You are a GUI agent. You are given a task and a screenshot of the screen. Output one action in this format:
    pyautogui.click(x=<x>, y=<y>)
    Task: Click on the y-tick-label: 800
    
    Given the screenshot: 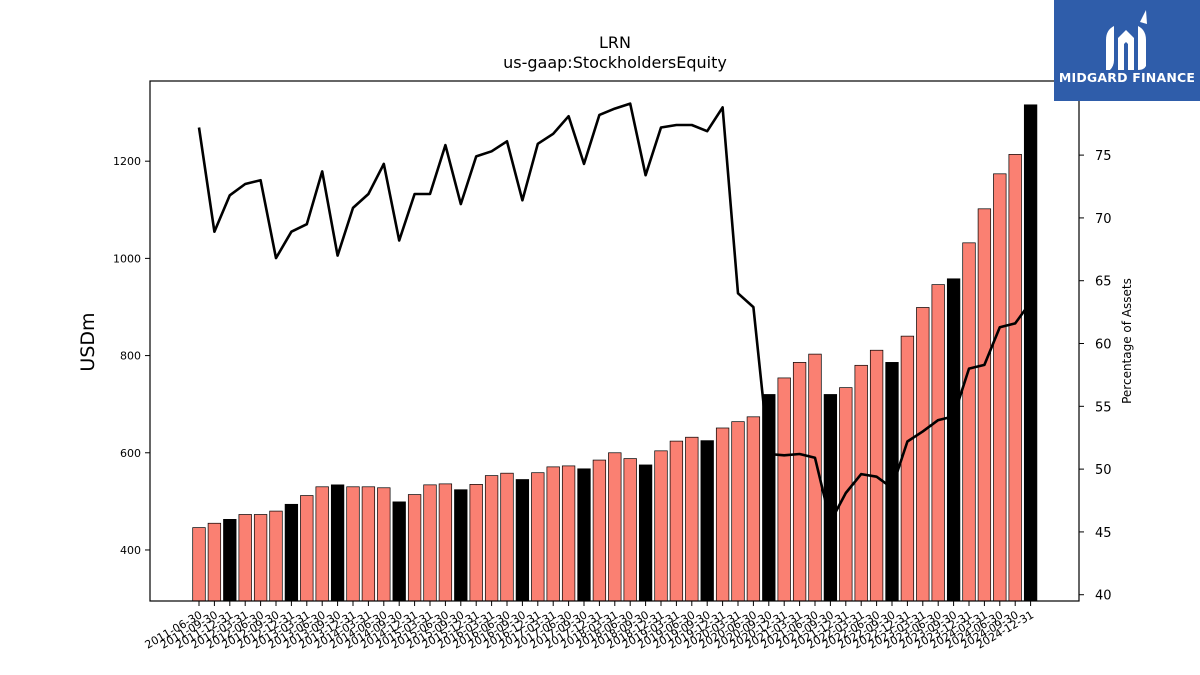 What is the action you would take?
    pyautogui.click(x=130, y=356)
    